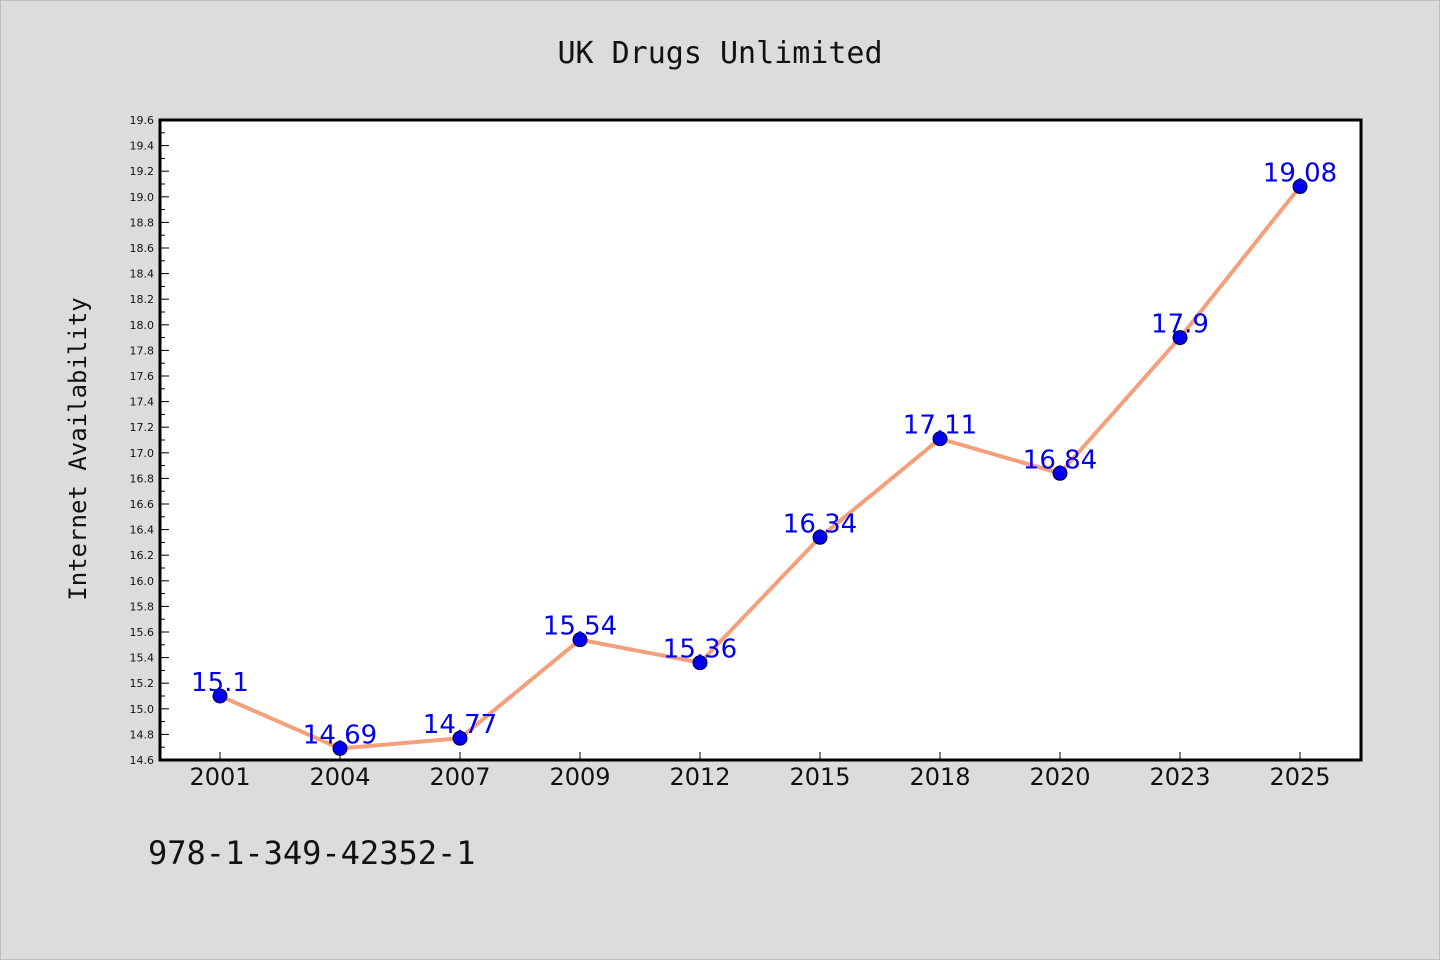  What do you see at coordinates (579, 777) in the screenshot?
I see `x-tick-label: 2009` at bounding box center [579, 777].